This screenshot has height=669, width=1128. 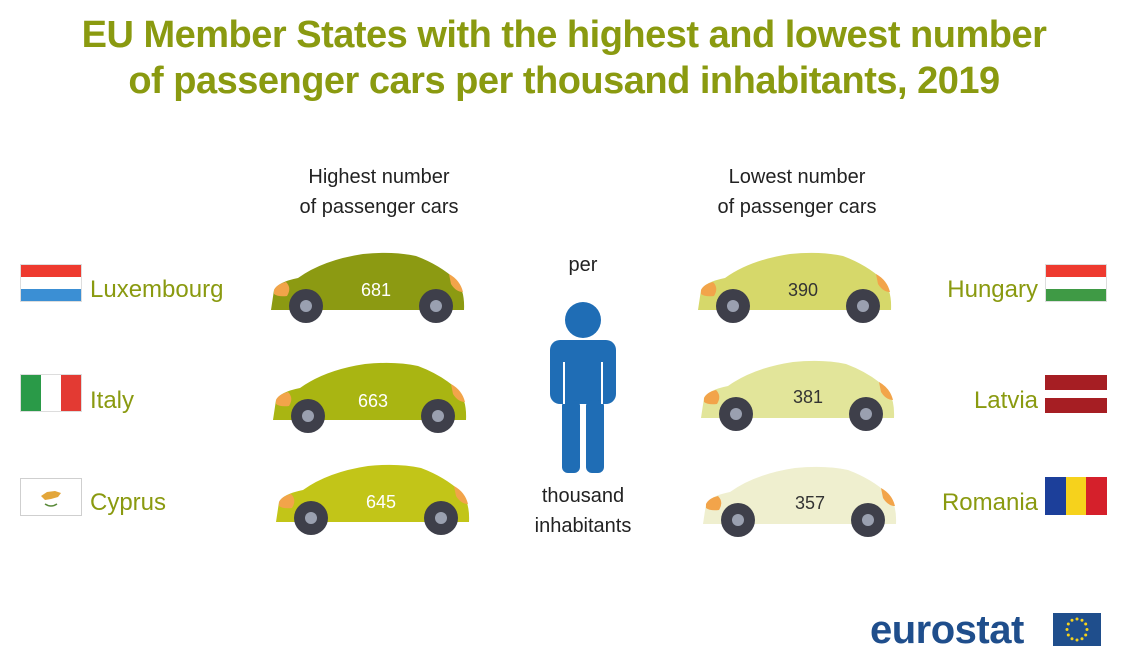 I want to click on per-thousand-inhabitants-label: thousand inhabitants, so click(x=583, y=511).